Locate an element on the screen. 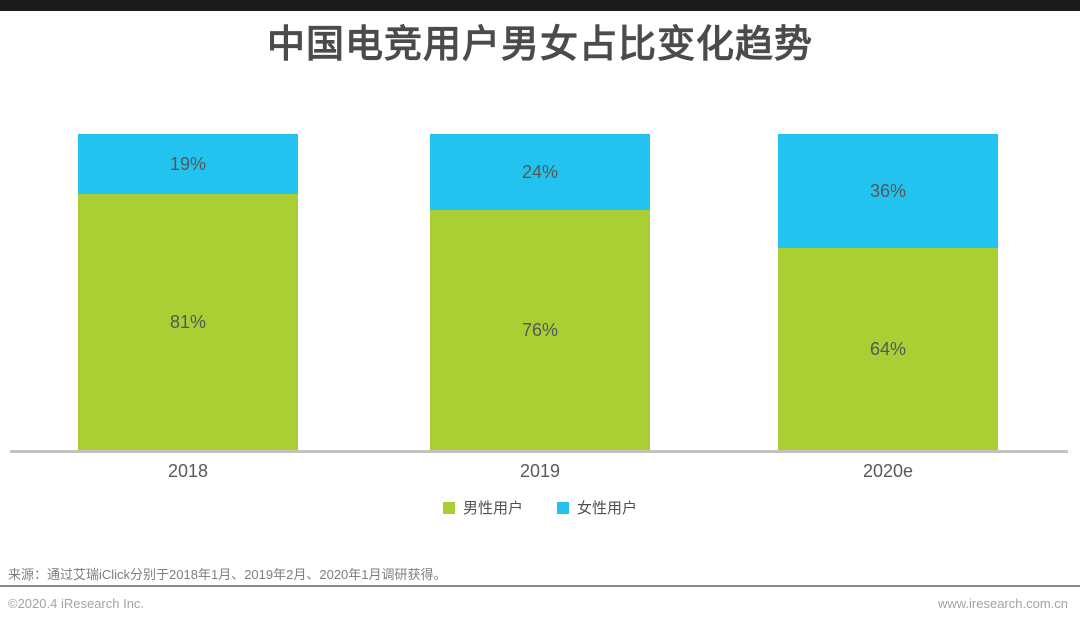  footer-divider is located at coordinates (540, 586).